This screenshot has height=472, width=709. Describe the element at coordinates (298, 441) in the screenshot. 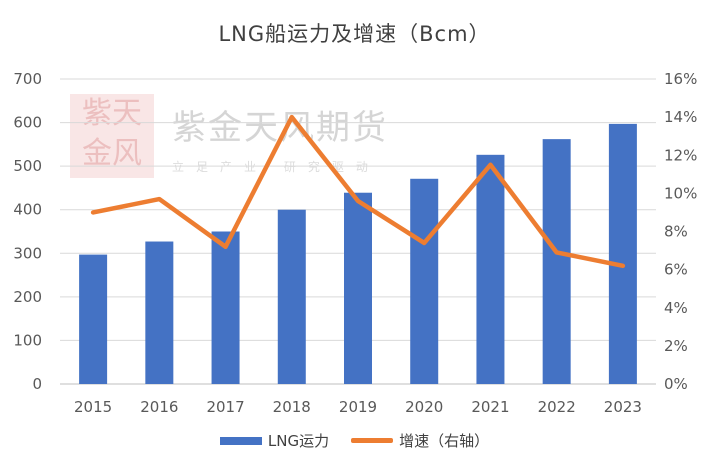

I see `legend-label-bar: LNG运力` at that location.